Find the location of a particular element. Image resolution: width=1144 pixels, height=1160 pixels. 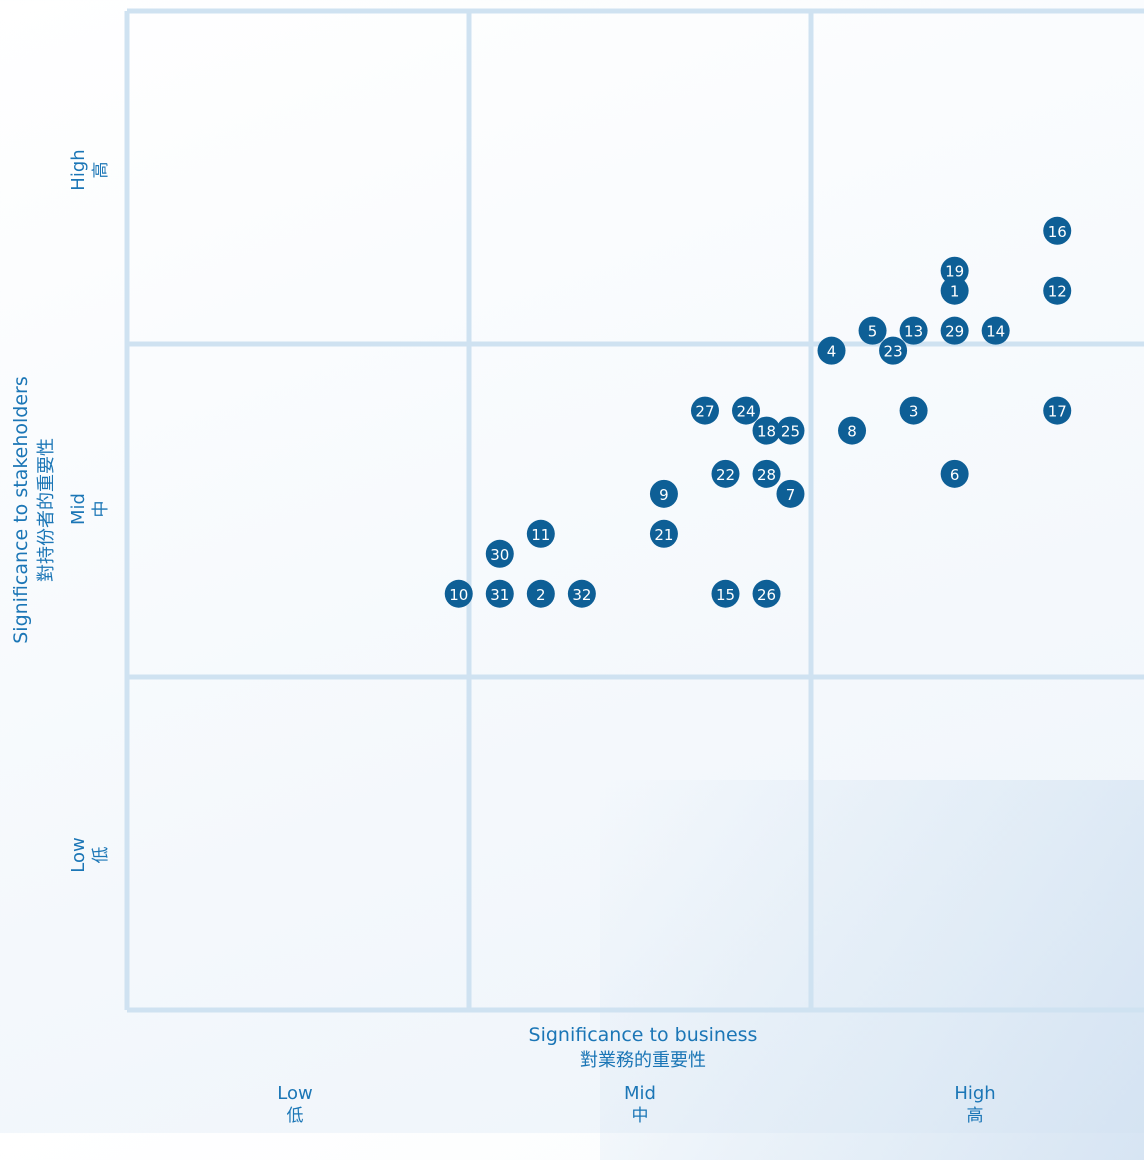

point-31: 31 is located at coordinates (499, 593).